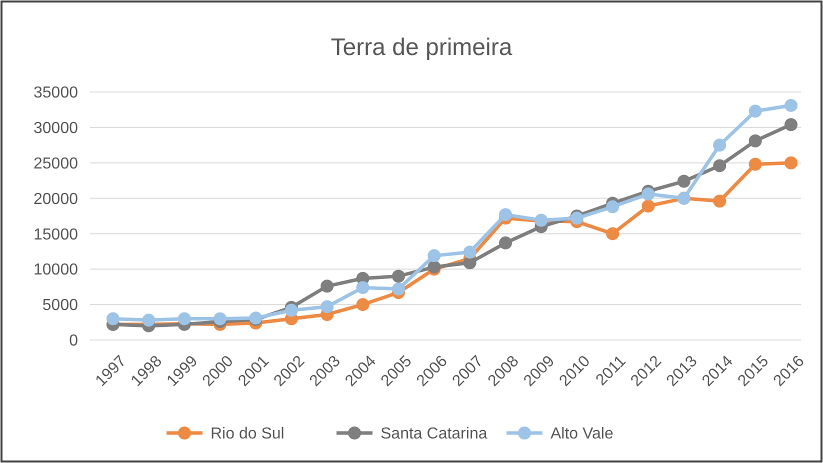 This screenshot has width=823, height=463. Describe the element at coordinates (421, 47) in the screenshot. I see `chart-title: Terra de primeira` at that location.